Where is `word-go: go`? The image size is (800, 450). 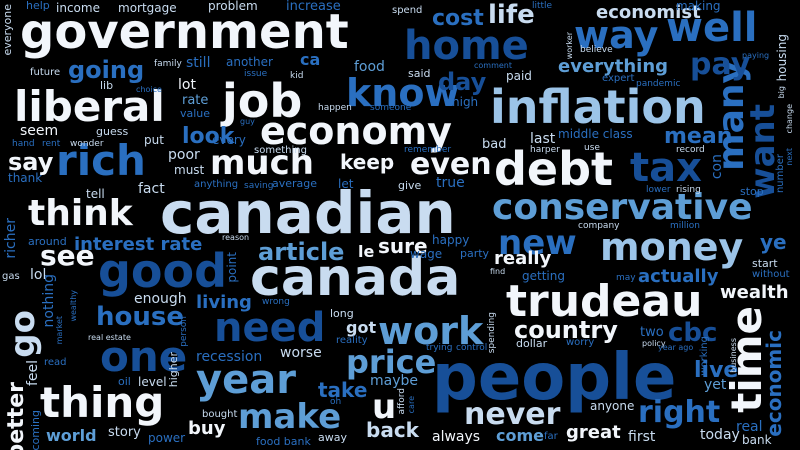
word-go: go is located at coordinates (23, 334).